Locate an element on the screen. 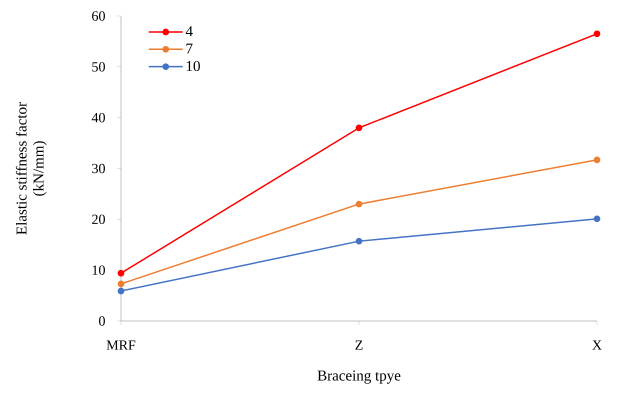 The height and width of the screenshot is (403, 618). x-tick-label: MRF is located at coordinates (121, 345).